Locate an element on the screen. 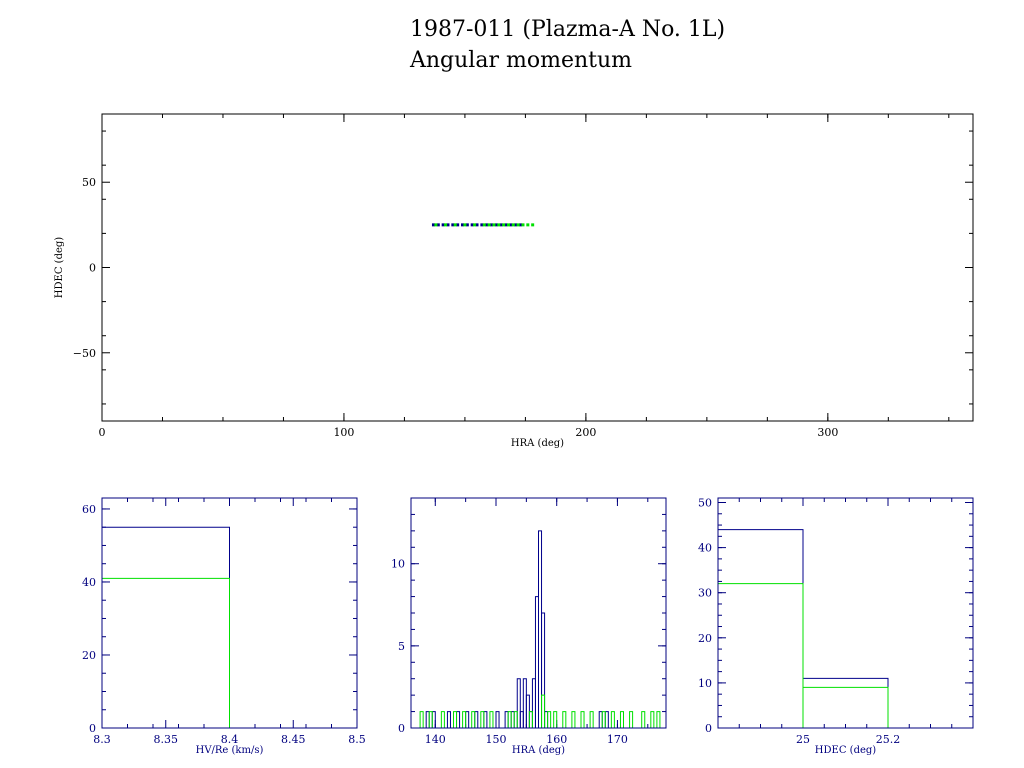  x-tick-label: 200 is located at coordinates (585, 432).